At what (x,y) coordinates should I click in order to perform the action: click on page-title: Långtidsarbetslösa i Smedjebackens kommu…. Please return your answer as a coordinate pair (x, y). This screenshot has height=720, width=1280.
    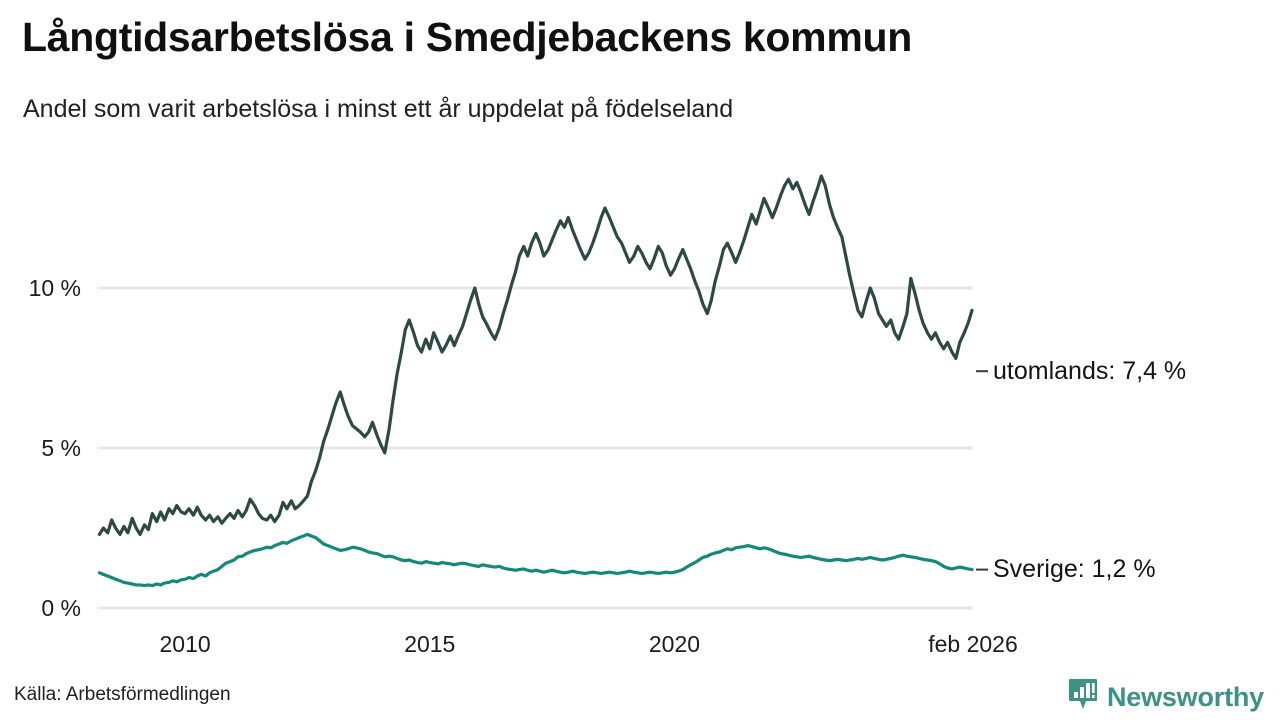
    Looking at the image, I should click on (467, 37).